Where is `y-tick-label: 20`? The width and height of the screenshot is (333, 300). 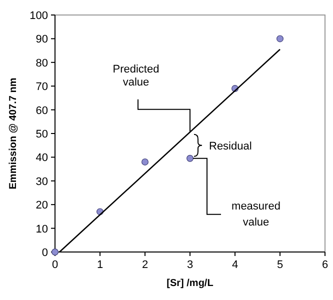
y-tick-label: 20 is located at coordinates (42, 206).